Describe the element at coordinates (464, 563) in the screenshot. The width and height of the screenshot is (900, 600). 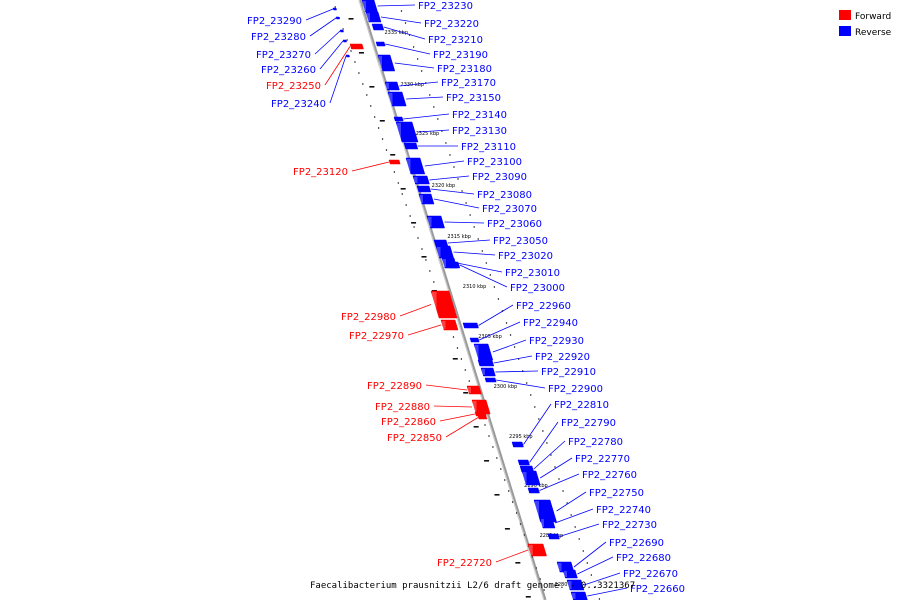
I see `gene-label-fp2_22720: FP2_22720` at that location.